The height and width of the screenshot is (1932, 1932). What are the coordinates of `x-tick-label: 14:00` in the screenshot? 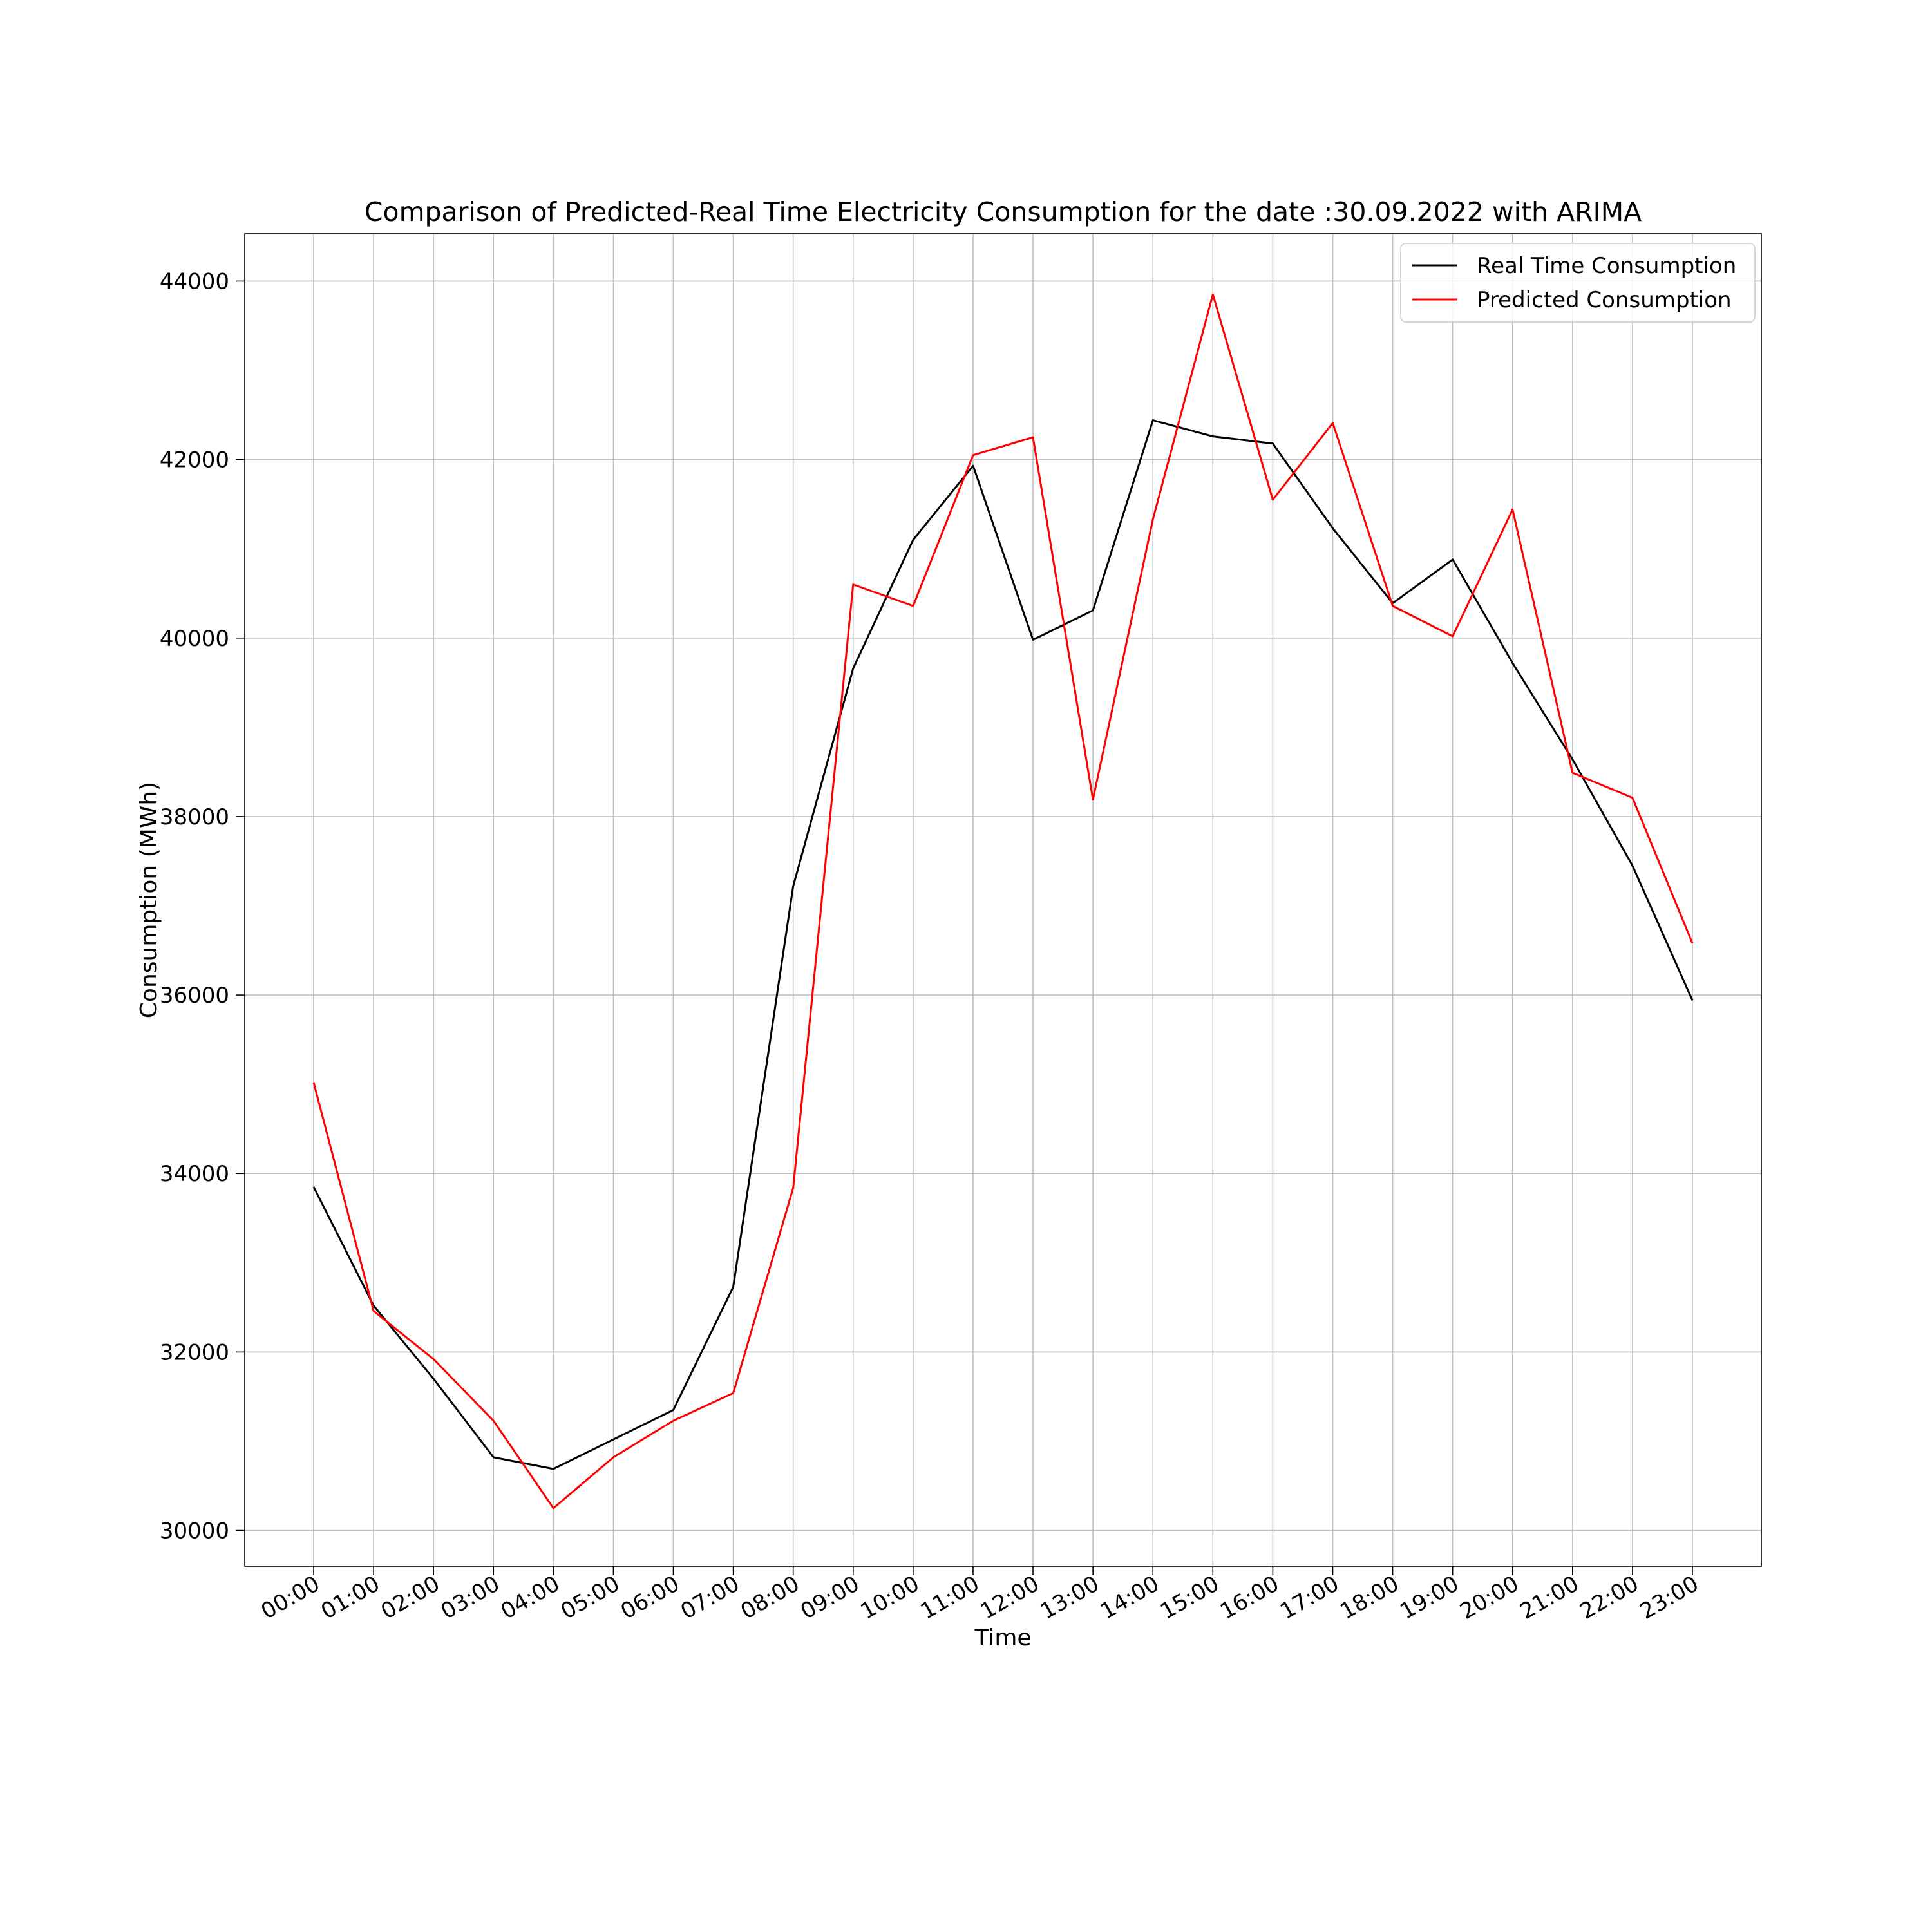 It's located at (1130, 1598).